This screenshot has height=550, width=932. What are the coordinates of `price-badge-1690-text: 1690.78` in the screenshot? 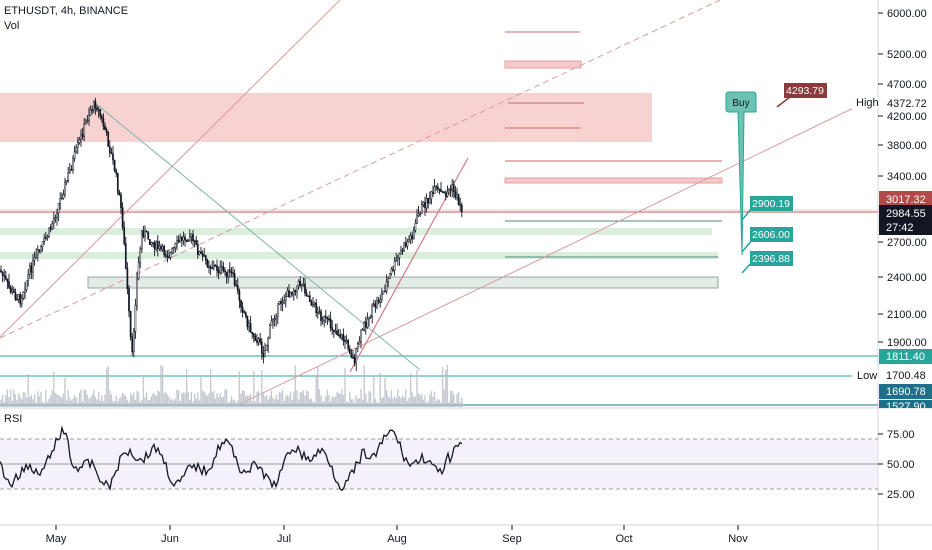 It's located at (906, 392).